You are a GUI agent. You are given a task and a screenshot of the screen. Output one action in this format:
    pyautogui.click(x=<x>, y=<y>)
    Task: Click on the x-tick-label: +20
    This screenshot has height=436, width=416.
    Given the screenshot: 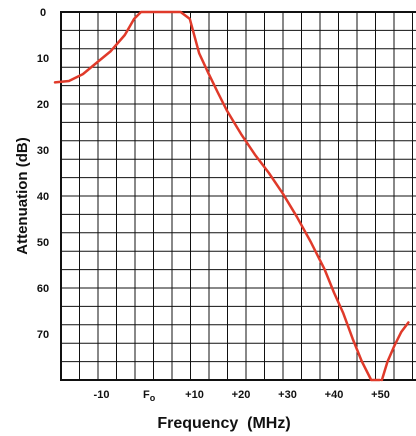 What is the action you would take?
    pyautogui.click(x=241, y=395)
    